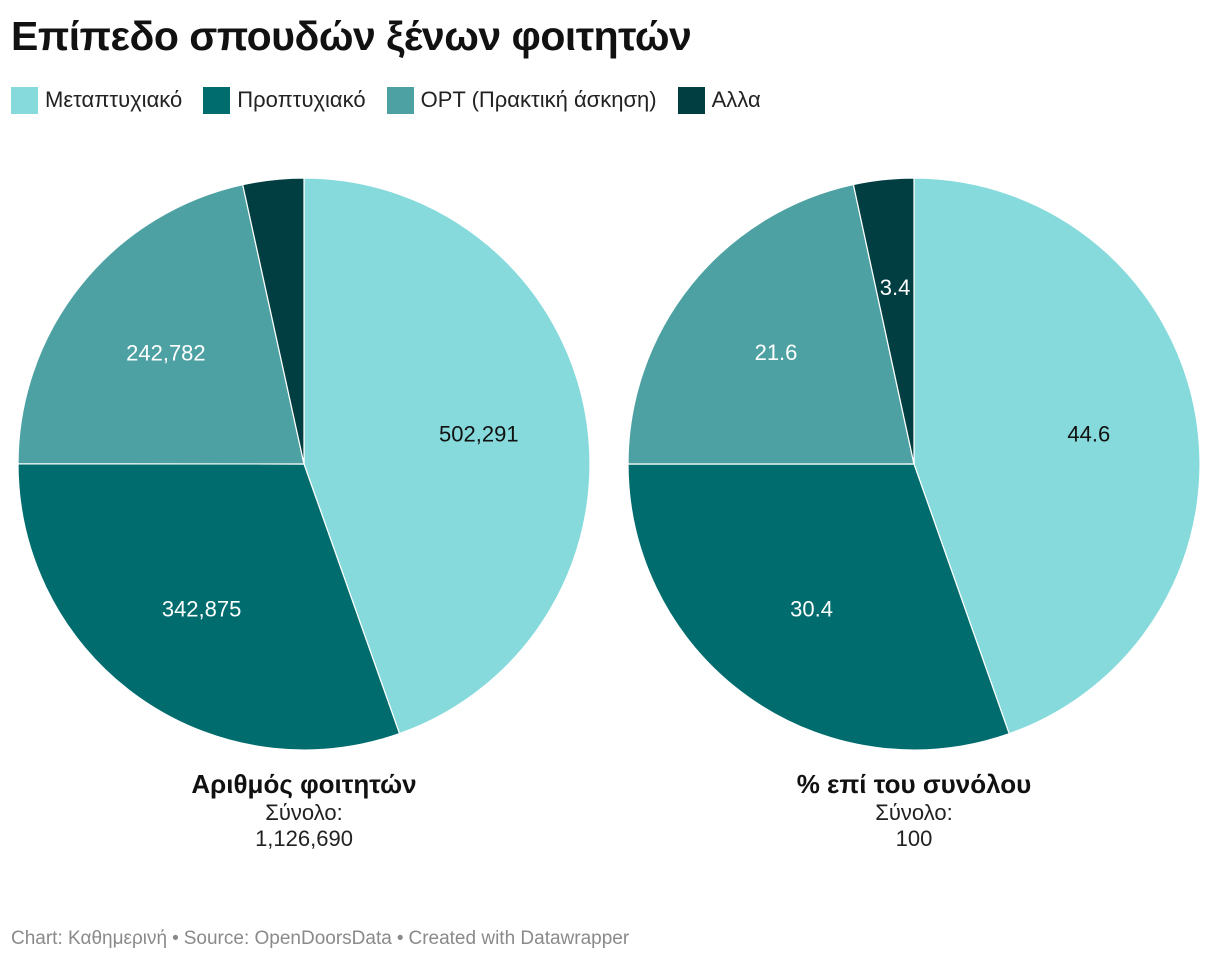  What do you see at coordinates (883, 321) in the screenshot?
I see `pie-percent-slice-other` at bounding box center [883, 321].